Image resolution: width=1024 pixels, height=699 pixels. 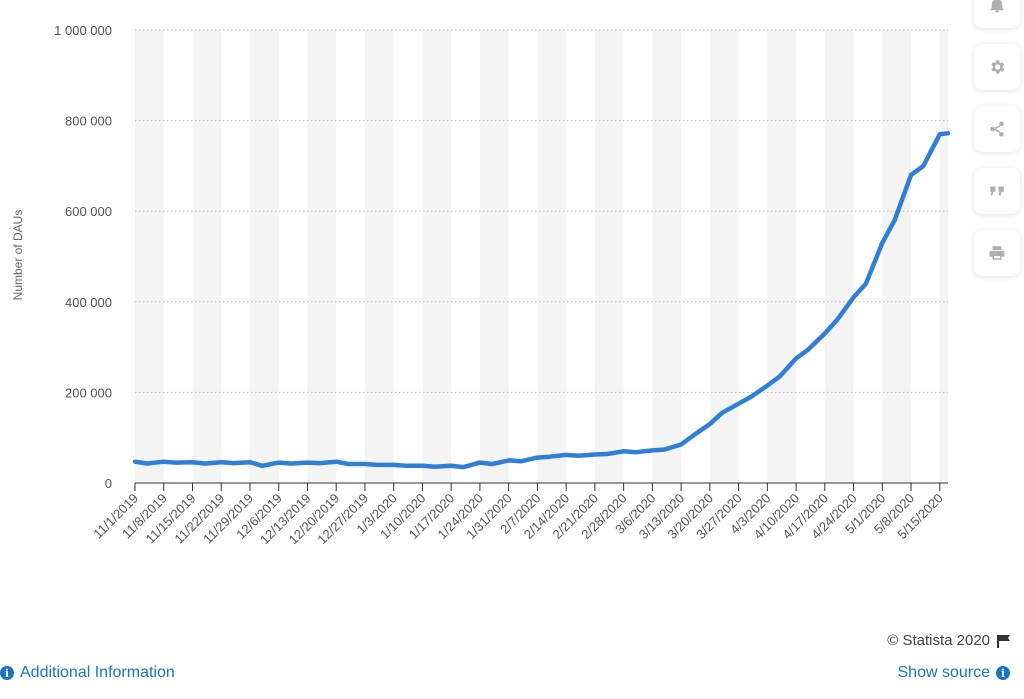 I want to click on show-source-link: Show source i, so click(x=953, y=673).